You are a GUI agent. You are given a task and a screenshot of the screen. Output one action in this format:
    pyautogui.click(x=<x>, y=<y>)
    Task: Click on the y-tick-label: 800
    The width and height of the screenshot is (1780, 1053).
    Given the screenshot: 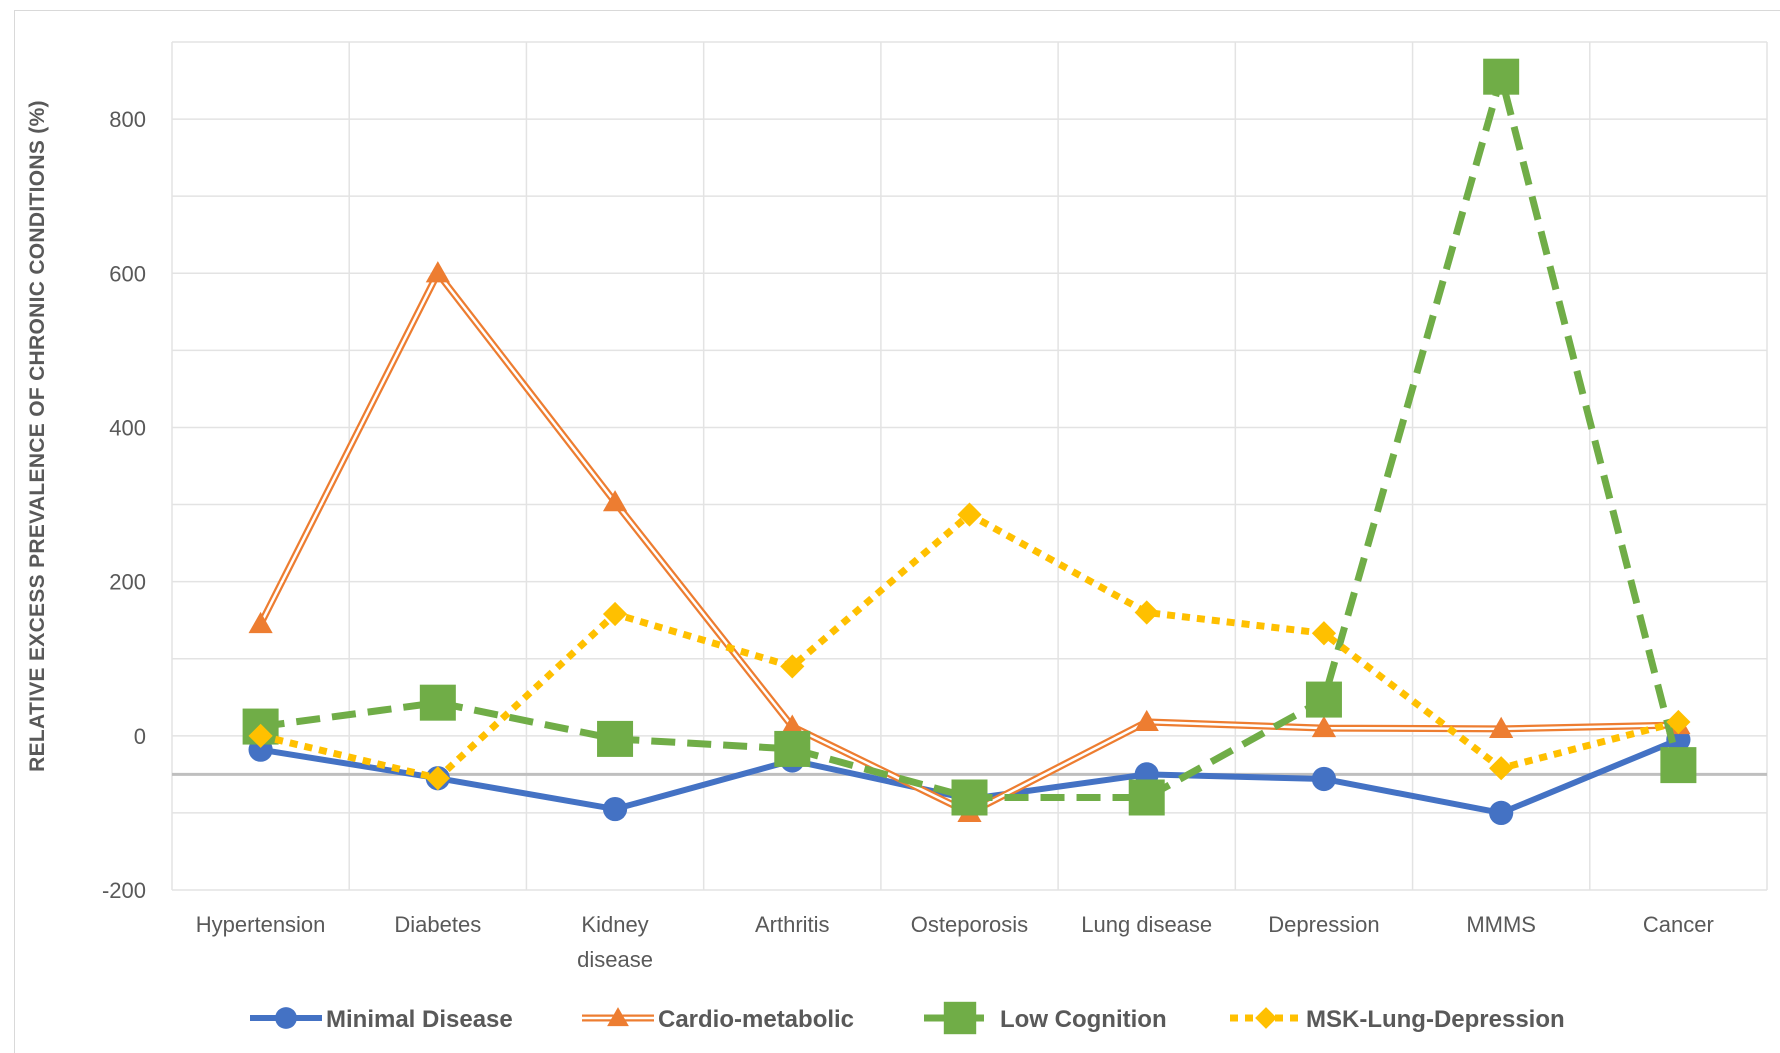 What is the action you would take?
    pyautogui.click(x=127, y=119)
    